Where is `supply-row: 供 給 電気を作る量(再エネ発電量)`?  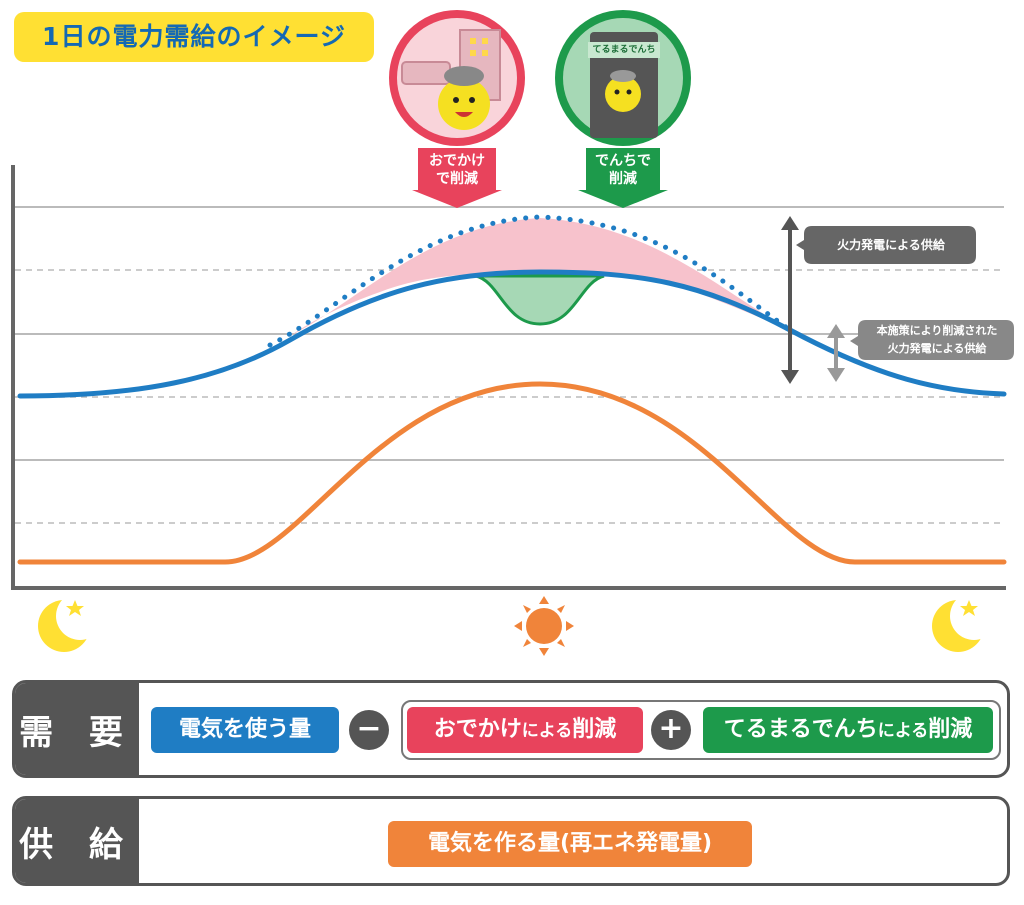
supply-row: 供 給 電気を作る量(再エネ発電量) is located at coordinates (511, 841).